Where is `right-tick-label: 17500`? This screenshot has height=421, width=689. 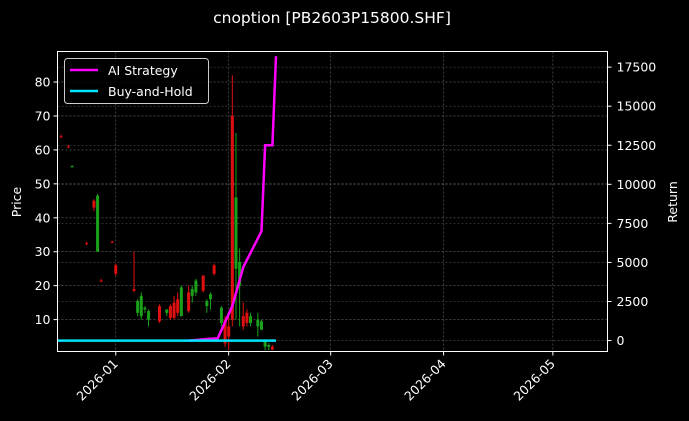
right-tick-label: 17500 is located at coordinates (637, 67).